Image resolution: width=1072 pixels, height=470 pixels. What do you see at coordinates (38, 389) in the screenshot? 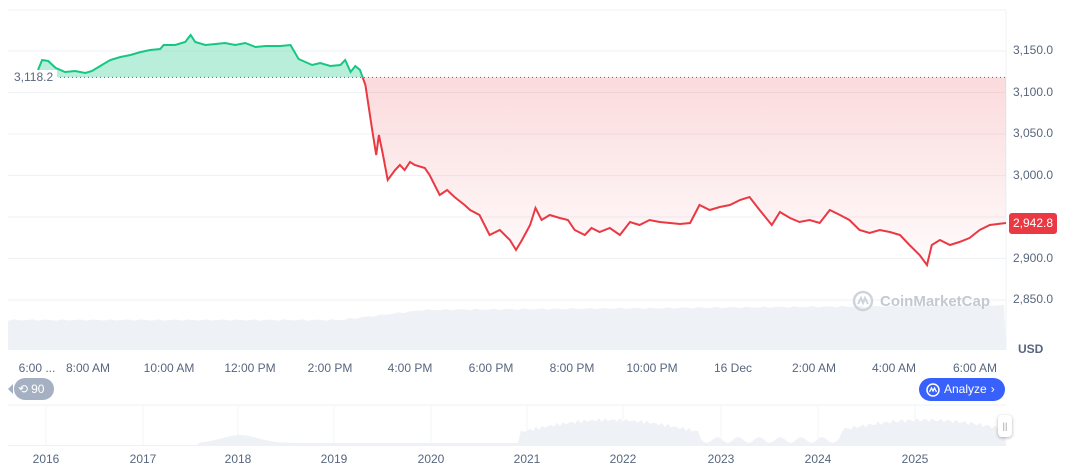
I see `history-label: 90` at bounding box center [38, 389].